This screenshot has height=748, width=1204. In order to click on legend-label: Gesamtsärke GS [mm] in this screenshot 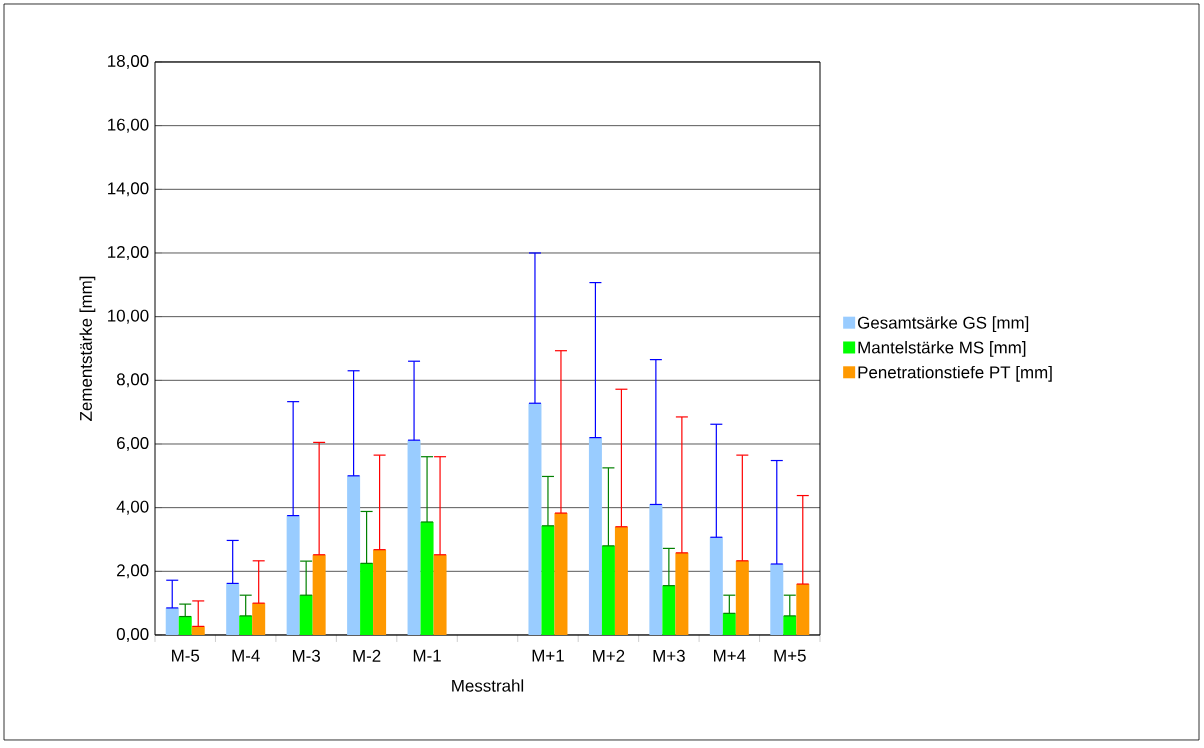, I will do `click(943, 324)`.